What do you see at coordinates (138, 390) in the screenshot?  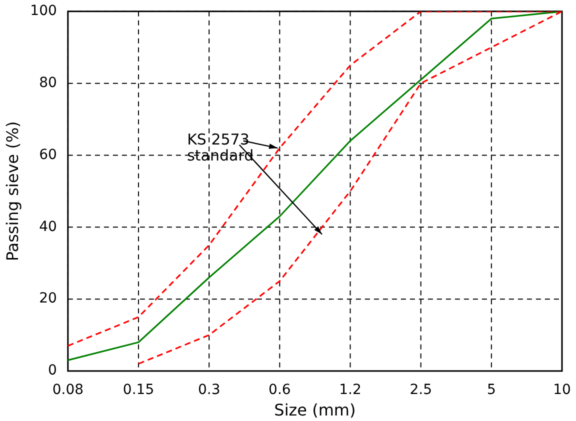 I see `x-tick-label: 0.15` at bounding box center [138, 390].